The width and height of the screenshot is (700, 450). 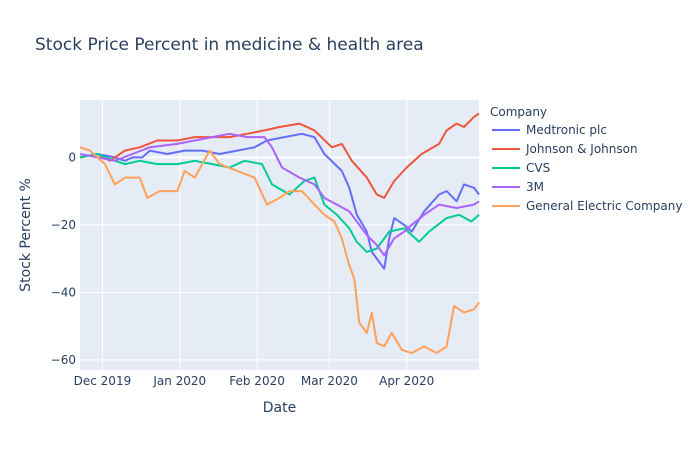 What do you see at coordinates (279, 408) in the screenshot?
I see `x-axis-title: Date` at bounding box center [279, 408].